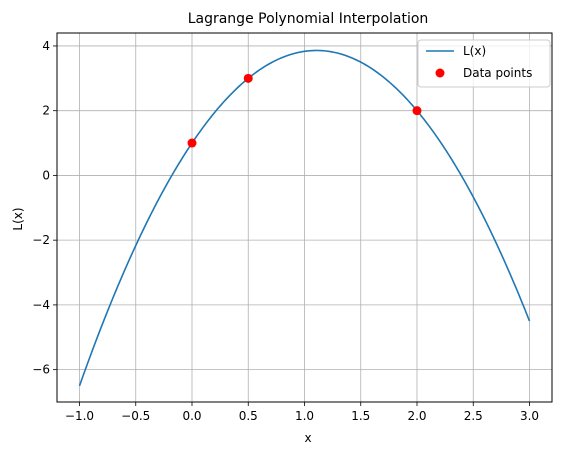 This screenshot has height=455, width=565. What do you see at coordinates (307, 438) in the screenshot?
I see `x-axis-label: x` at bounding box center [307, 438].